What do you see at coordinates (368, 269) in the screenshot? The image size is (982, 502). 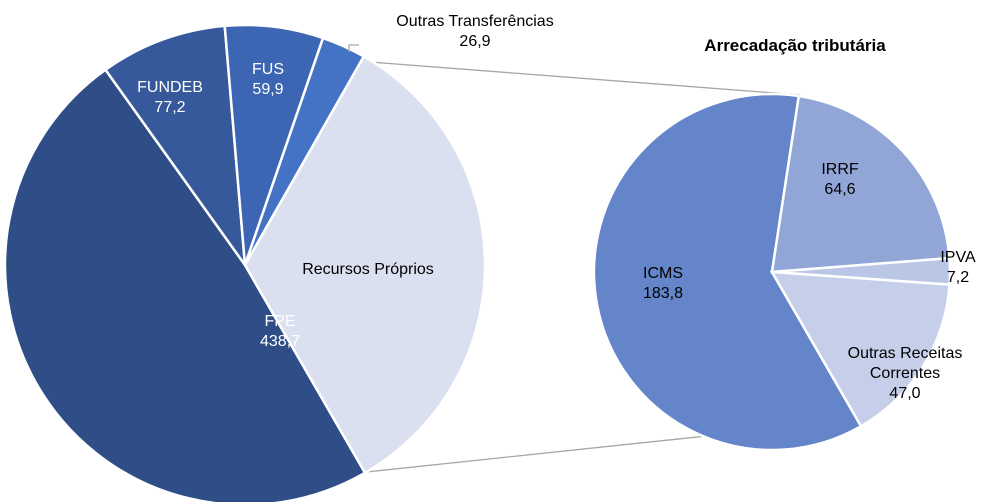 I see `slice-label: Recursos Próprios` at bounding box center [368, 269].